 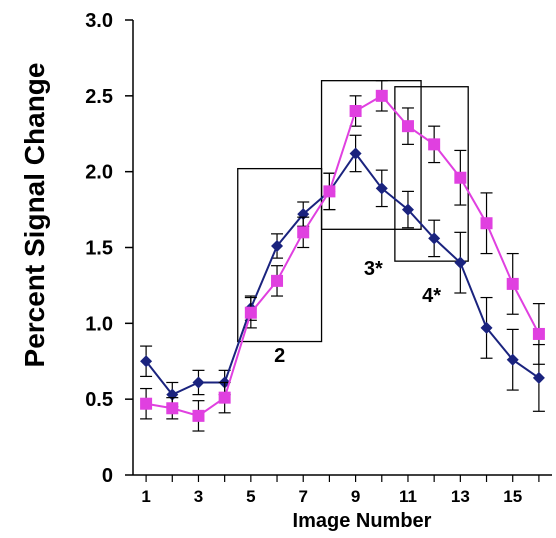 I want to click on x-tick-label: 13, so click(x=460, y=496).